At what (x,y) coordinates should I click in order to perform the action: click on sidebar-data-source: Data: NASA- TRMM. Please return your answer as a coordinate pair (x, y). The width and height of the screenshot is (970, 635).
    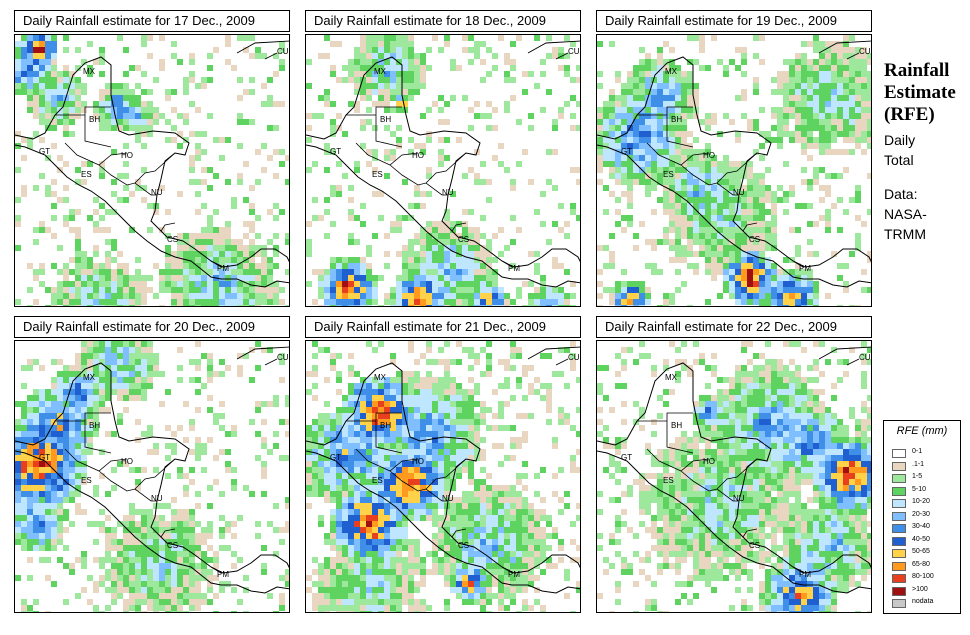
    Looking at the image, I should click on (905, 214).